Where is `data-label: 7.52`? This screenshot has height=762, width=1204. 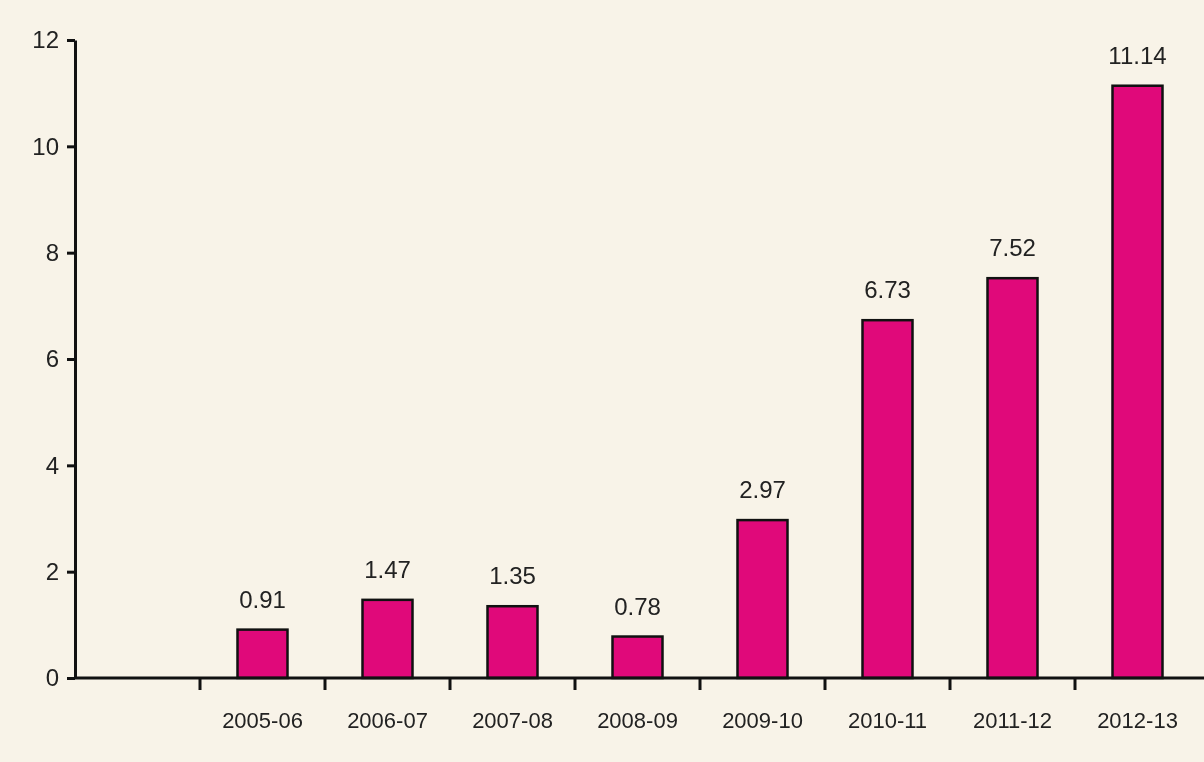 data-label: 7.52 is located at coordinates (1012, 248).